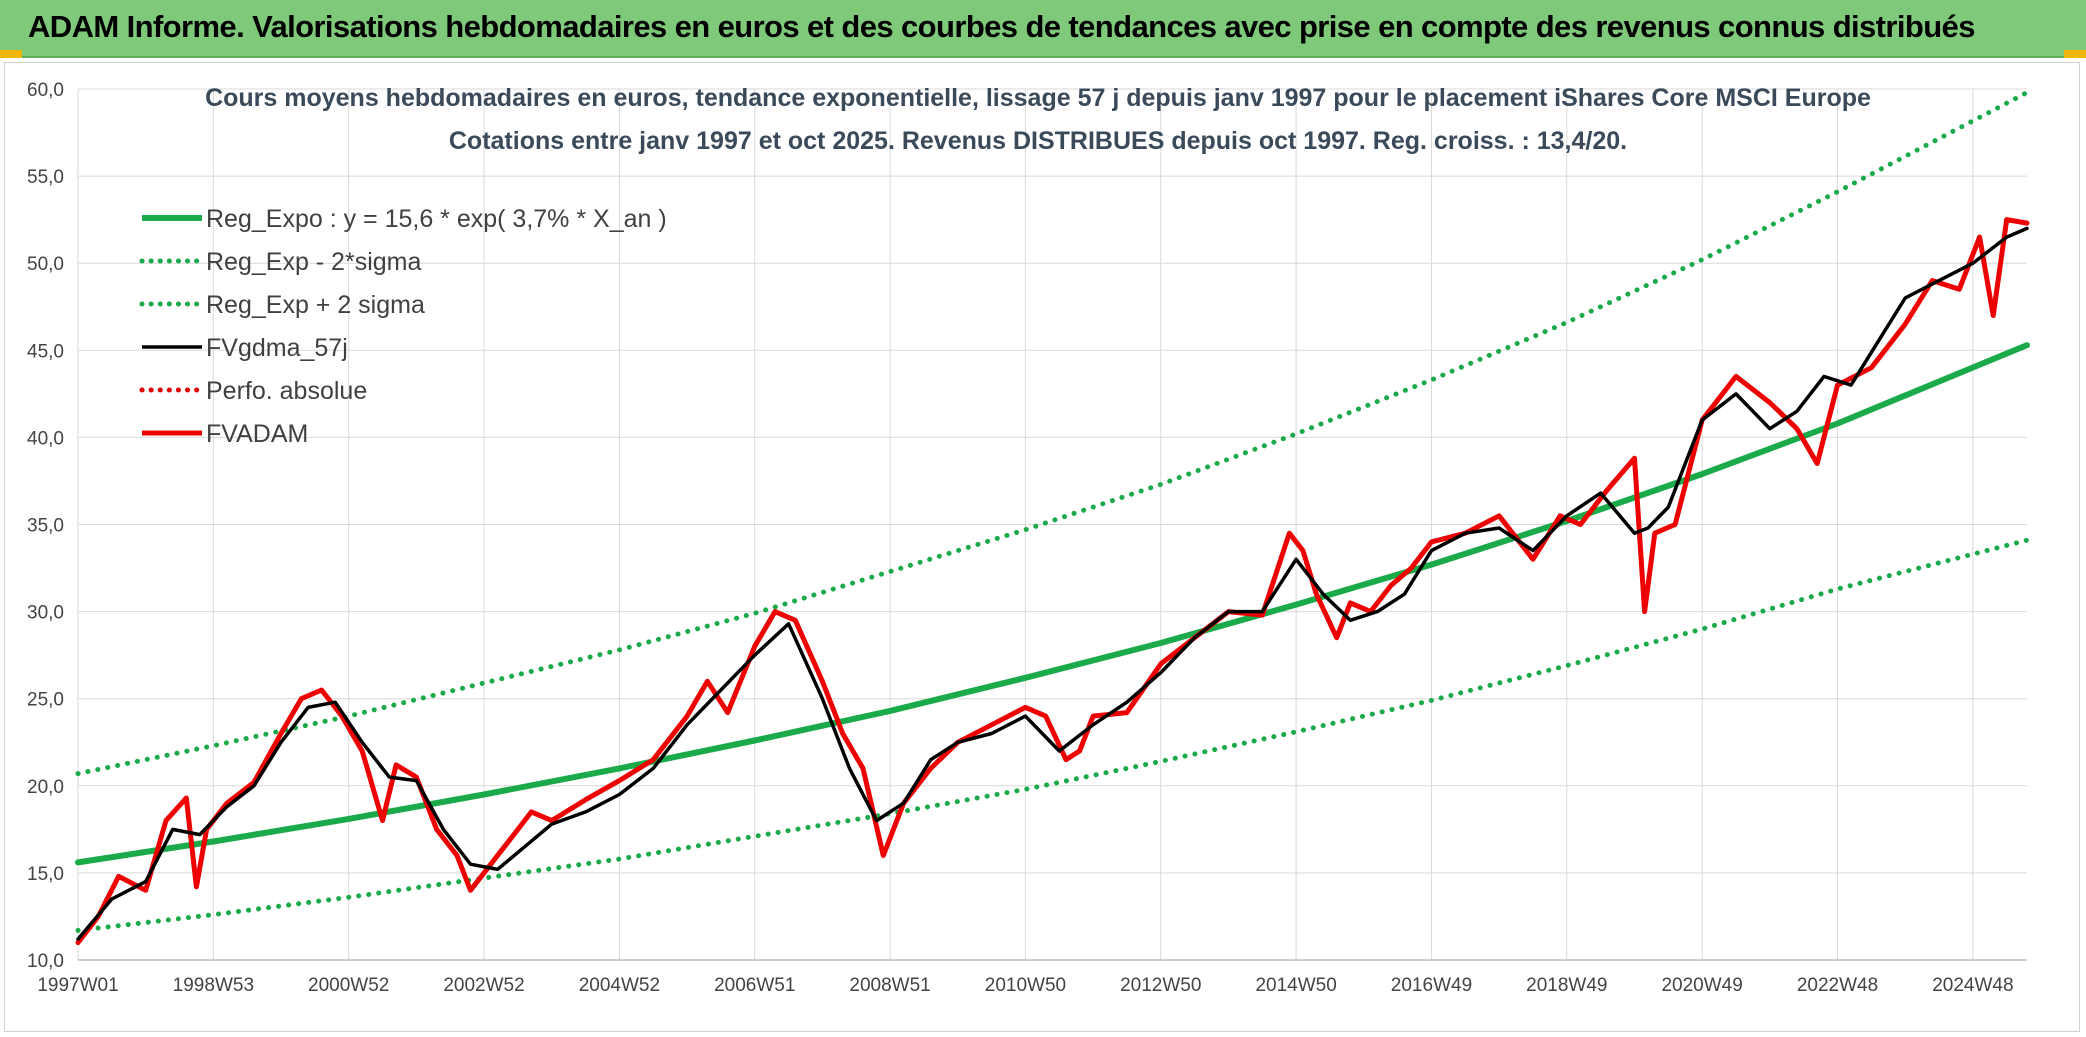 The height and width of the screenshot is (1037, 2086). I want to click on y-tick-label: 20,0, so click(45, 787).